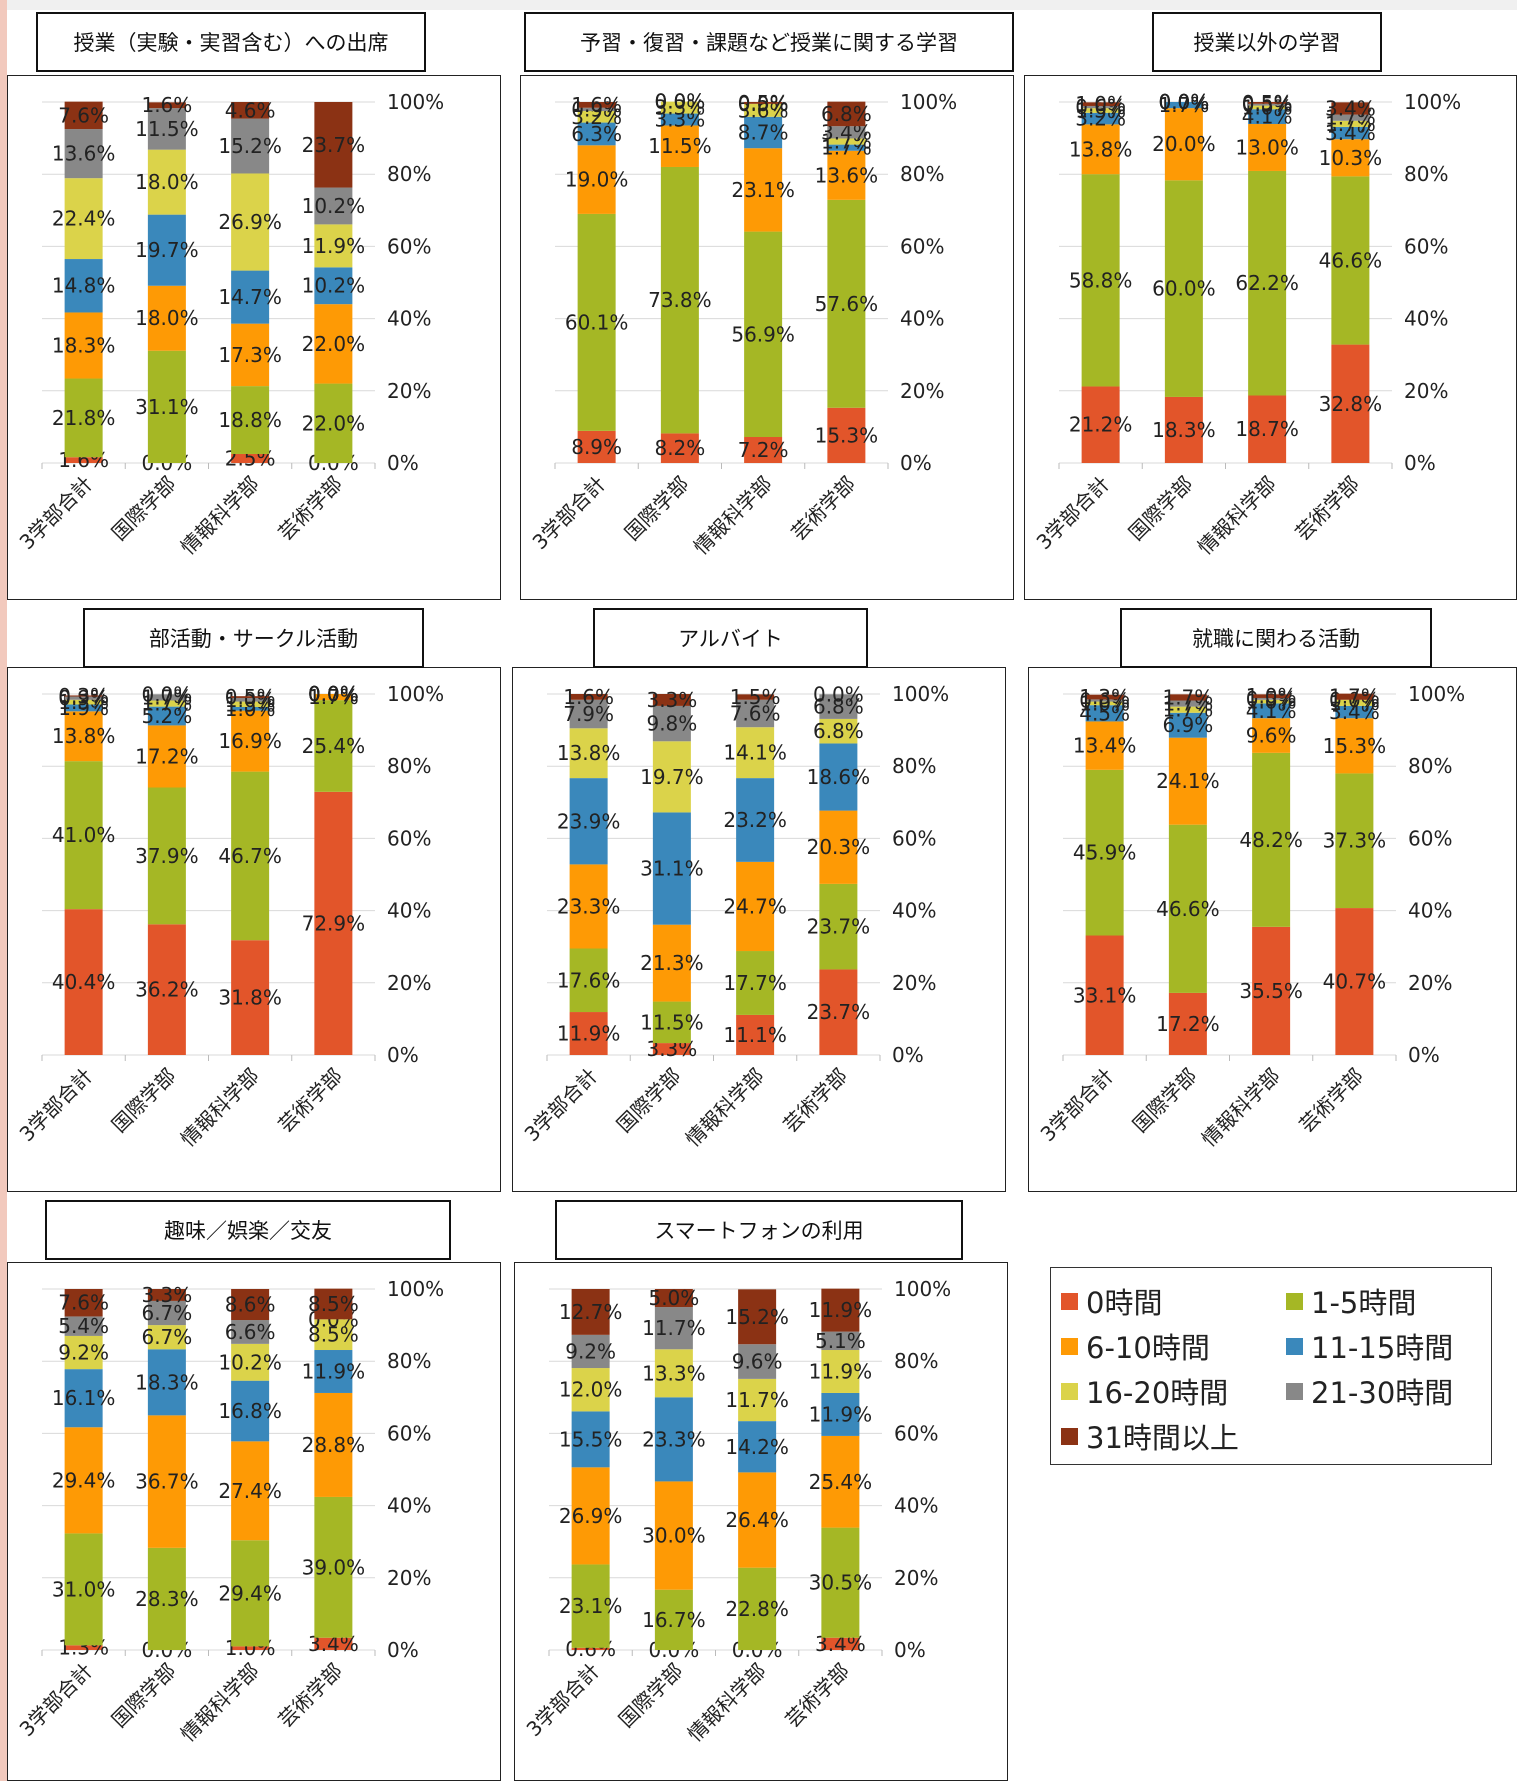 The image size is (1517, 1781). Describe the element at coordinates (334, 746) in the screenshot. I see `data-label: 25.4%` at that location.